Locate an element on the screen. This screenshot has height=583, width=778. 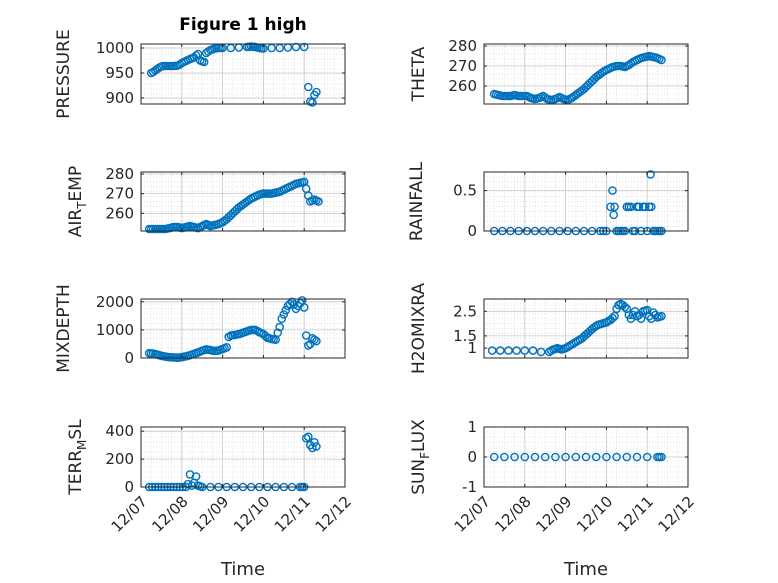
y-axis-label: SUNFLUX is located at coordinates (420, 457).